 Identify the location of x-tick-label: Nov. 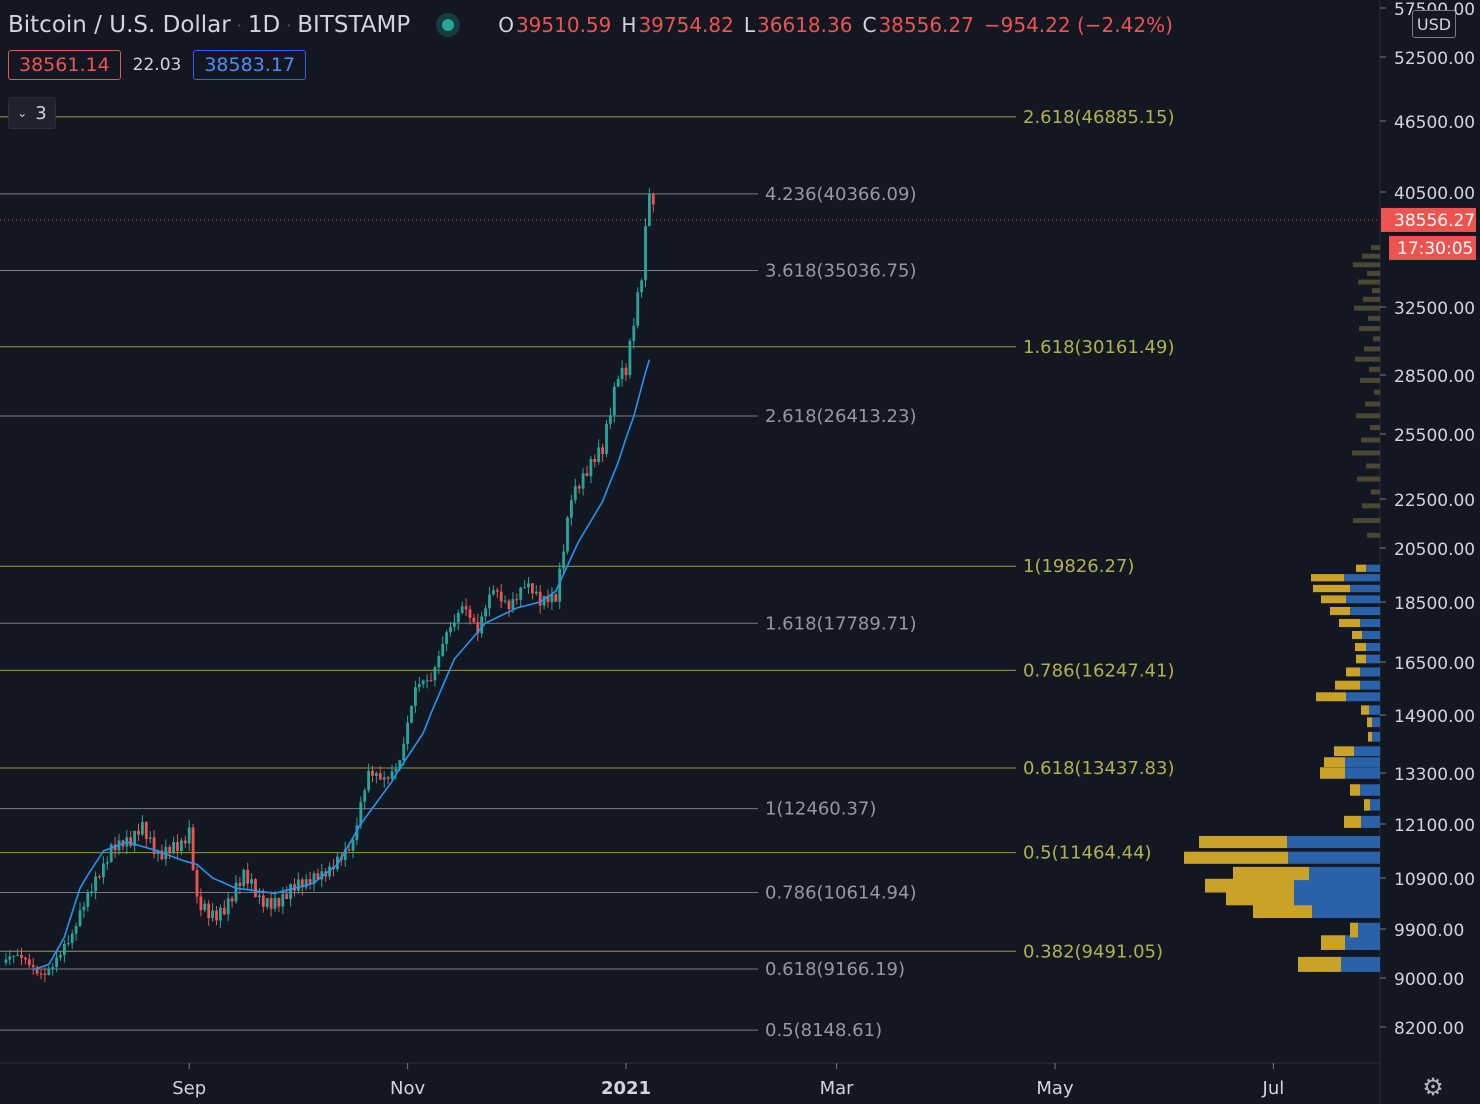
(407, 1088).